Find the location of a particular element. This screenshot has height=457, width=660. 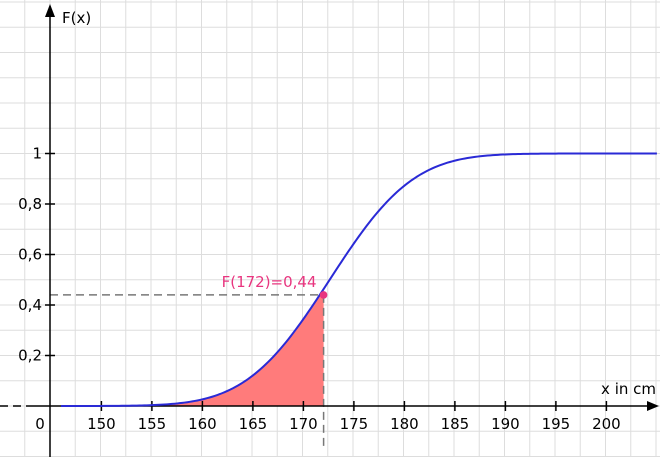

x-tick-label: 160 is located at coordinates (202, 424).